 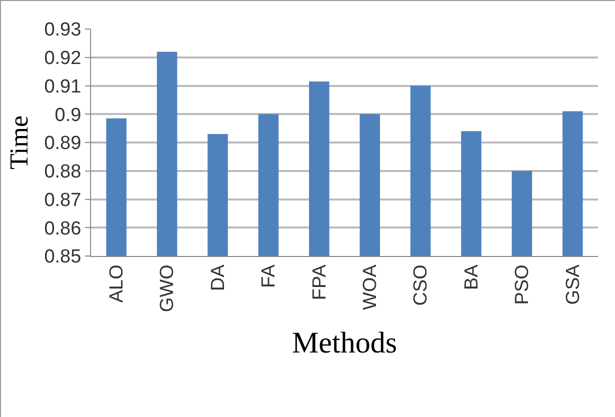 What do you see at coordinates (117, 283) in the screenshot?
I see `x-tick-label: ALO` at bounding box center [117, 283].